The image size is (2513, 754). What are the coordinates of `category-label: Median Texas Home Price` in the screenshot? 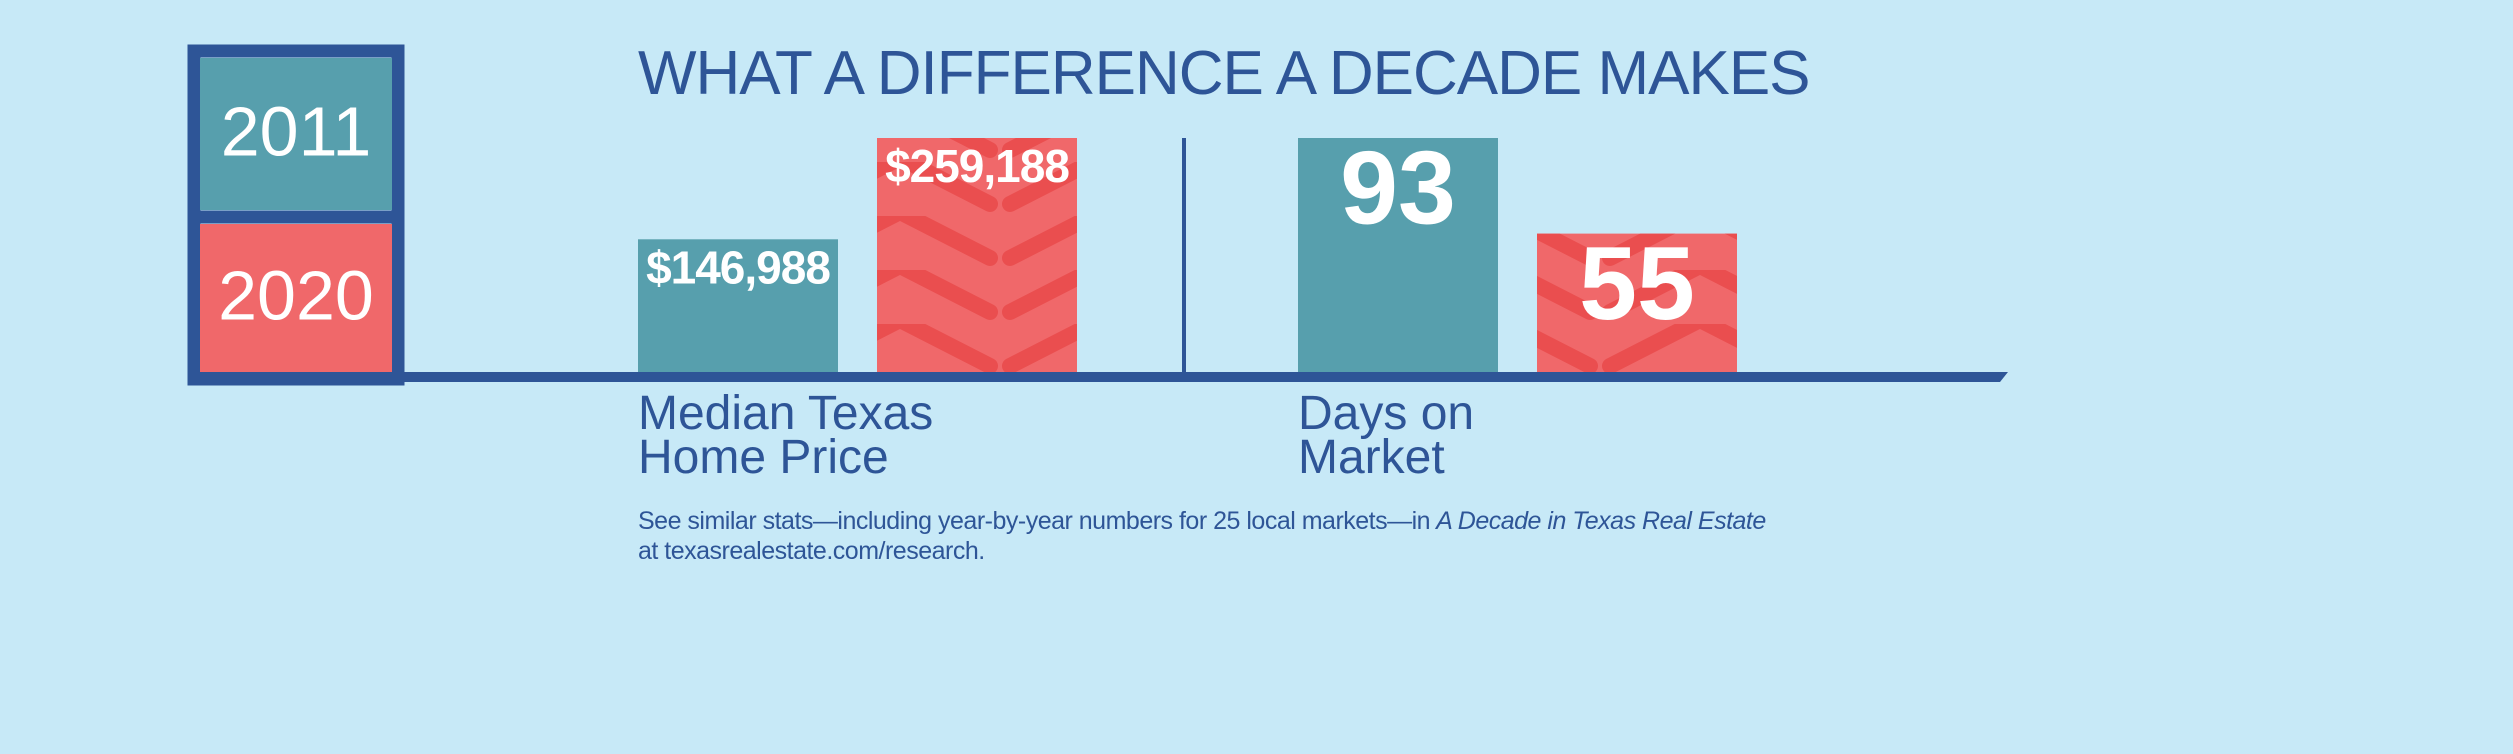 It's located at (786, 435).